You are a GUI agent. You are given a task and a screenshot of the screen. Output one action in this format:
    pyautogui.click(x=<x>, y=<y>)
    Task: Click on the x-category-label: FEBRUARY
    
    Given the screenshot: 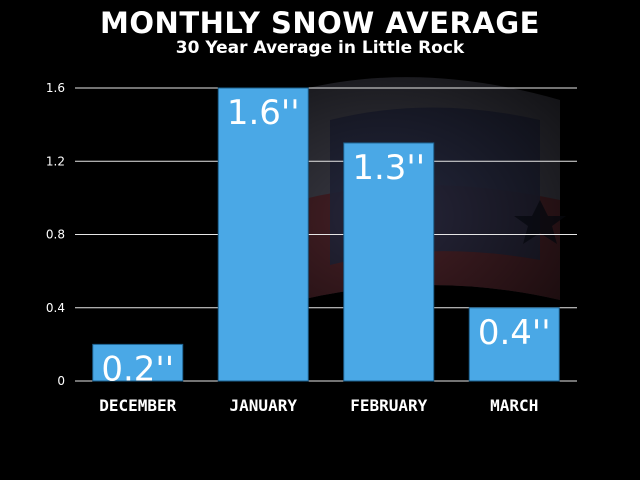 What is the action you would take?
    pyautogui.click(x=388, y=405)
    